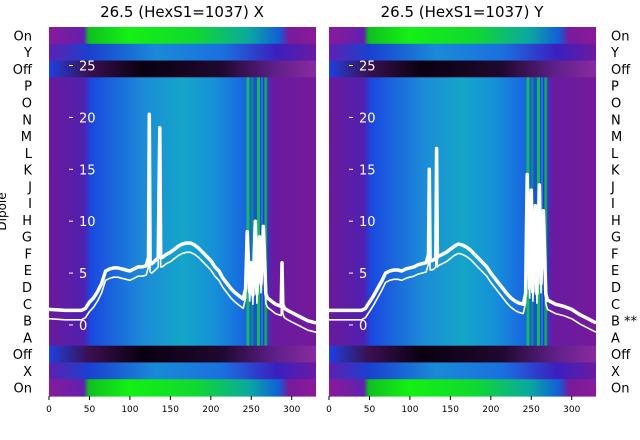 The width and height of the screenshot is (640, 440). What do you see at coordinates (615, 87) in the screenshot?
I see `row-label: P` at bounding box center [615, 87].